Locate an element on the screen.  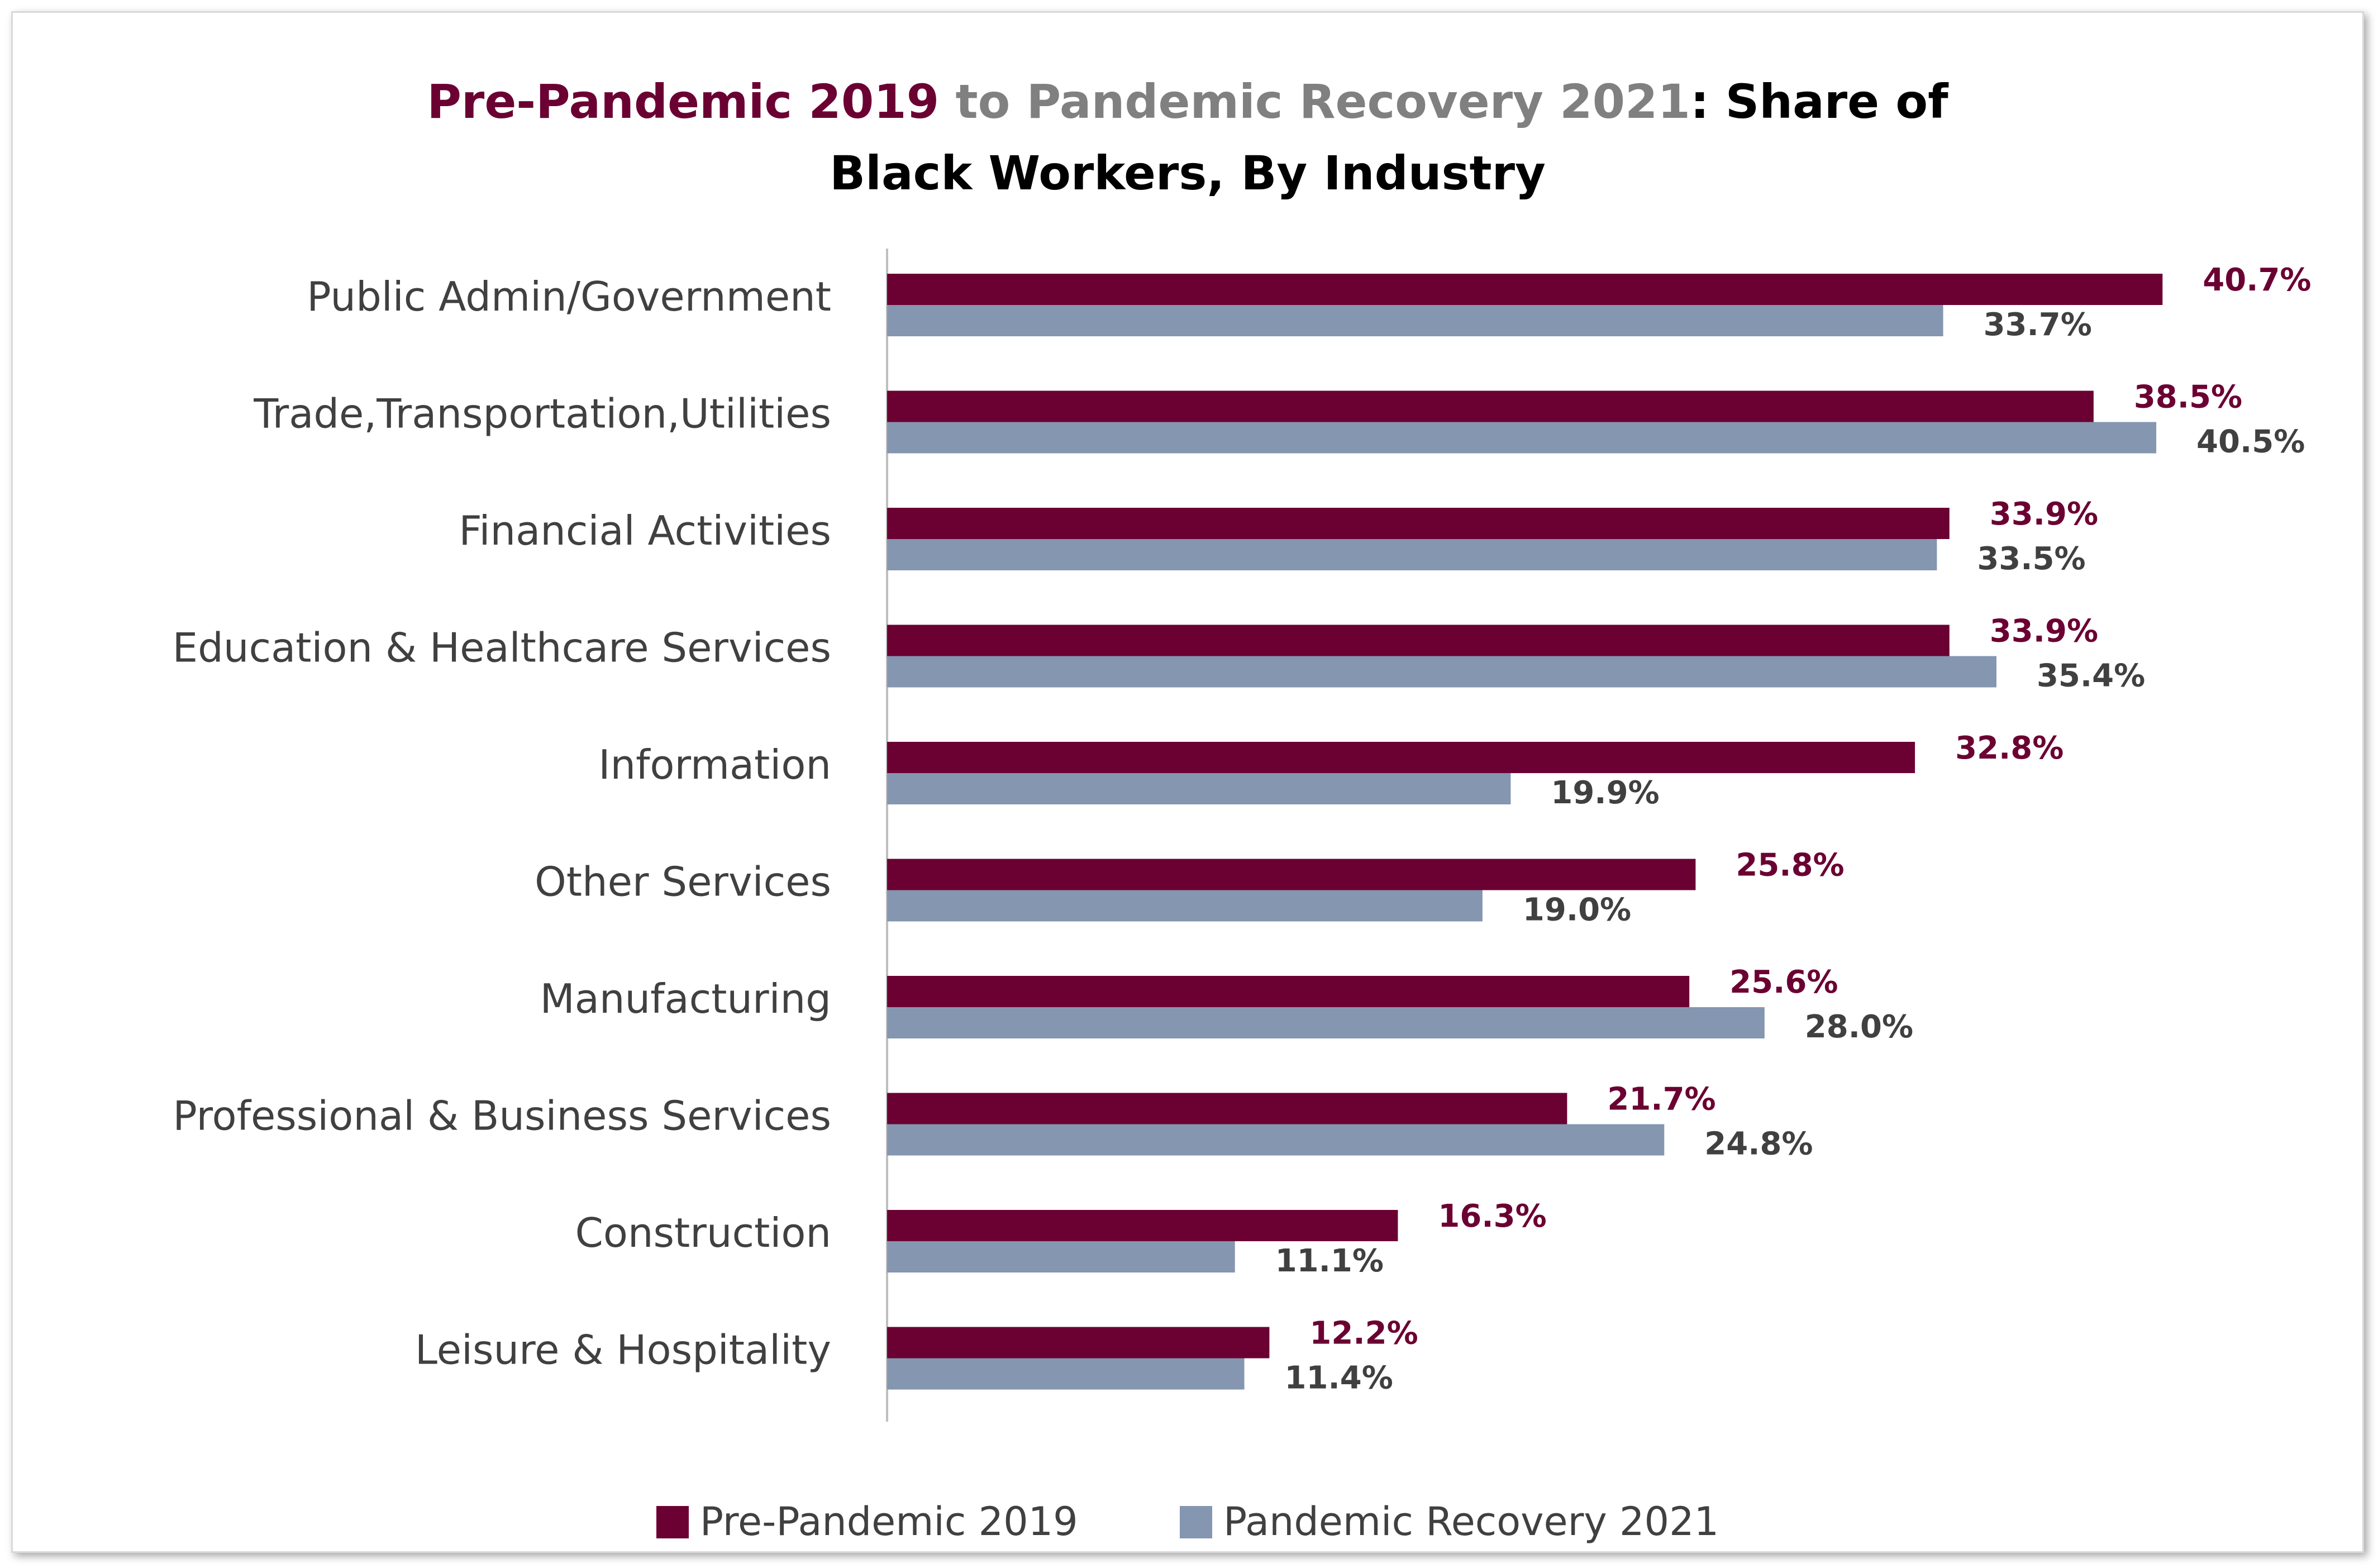
category-label: Financial Activities is located at coordinates (645, 530).